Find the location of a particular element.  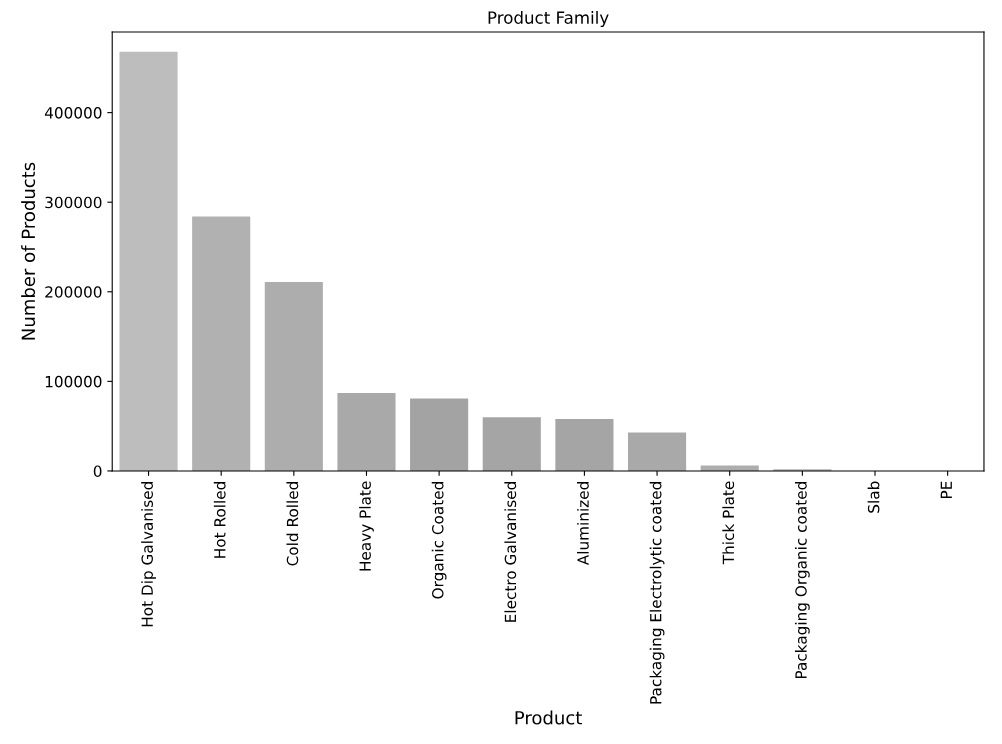

x-axis-title: Product is located at coordinates (548, 717).